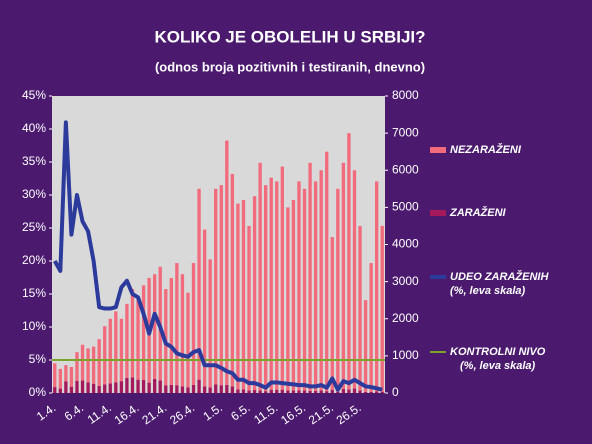 The image size is (592, 444). What do you see at coordinates (405, 132) in the screenshot?
I see `y2-tick-label: 7000` at bounding box center [405, 132].